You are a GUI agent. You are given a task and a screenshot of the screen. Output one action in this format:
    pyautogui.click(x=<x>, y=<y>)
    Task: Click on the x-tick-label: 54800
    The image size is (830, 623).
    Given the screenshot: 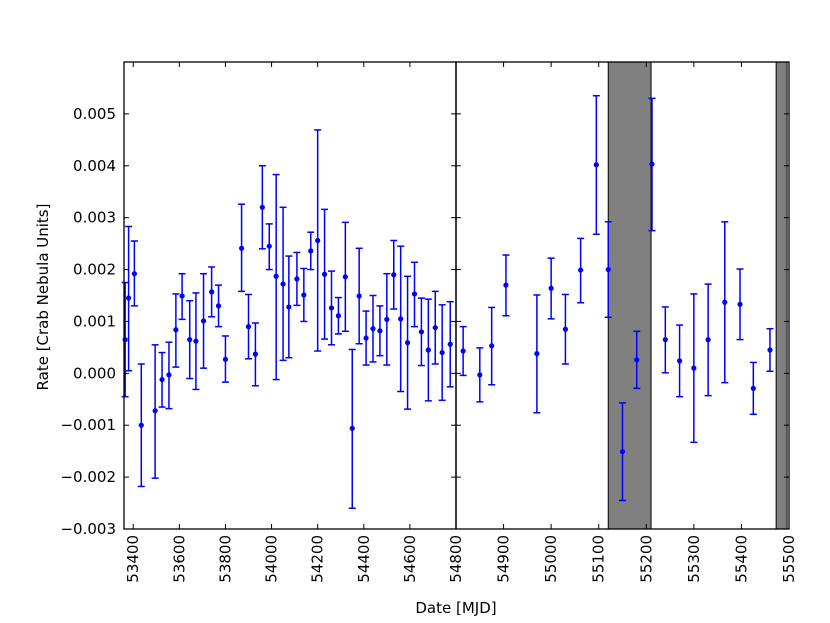 What is the action you would take?
    pyautogui.click(x=456, y=559)
    